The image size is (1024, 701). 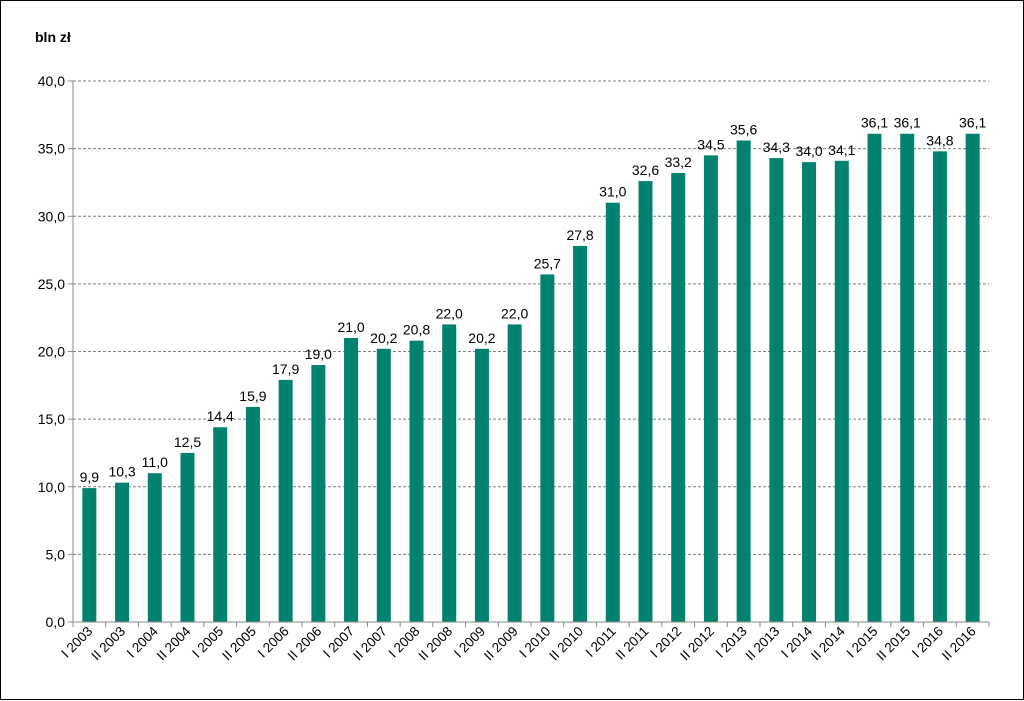 I want to click on x-category-label: II 2010, so click(x=566, y=644).